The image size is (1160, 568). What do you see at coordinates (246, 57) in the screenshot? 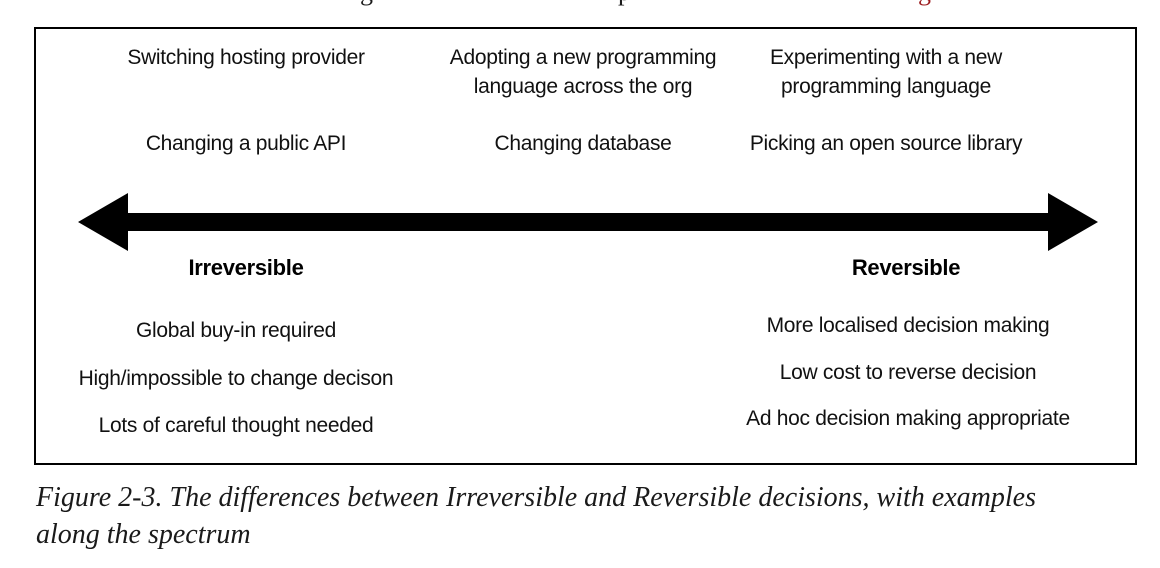
I see `example-switching-hosting-provider: Switching hosting provider` at bounding box center [246, 57].